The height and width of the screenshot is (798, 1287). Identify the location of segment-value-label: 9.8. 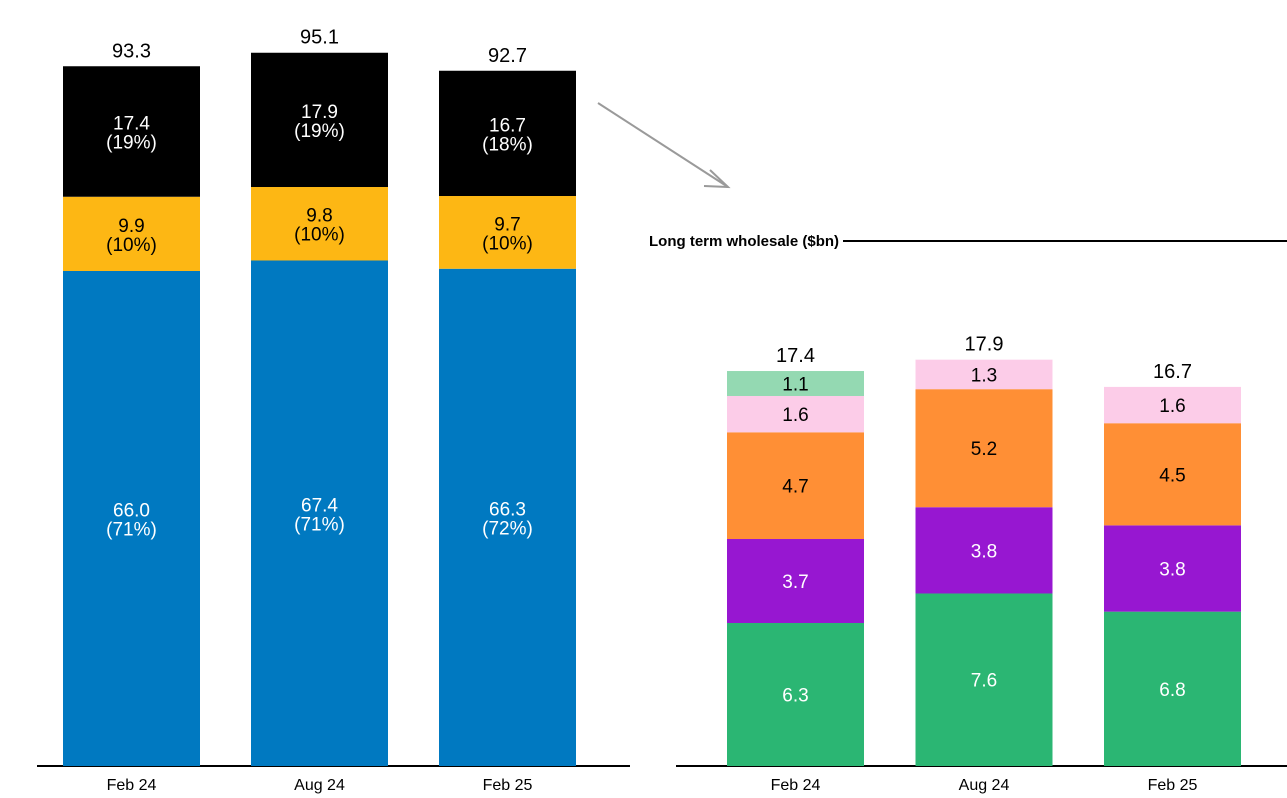
(319, 216).